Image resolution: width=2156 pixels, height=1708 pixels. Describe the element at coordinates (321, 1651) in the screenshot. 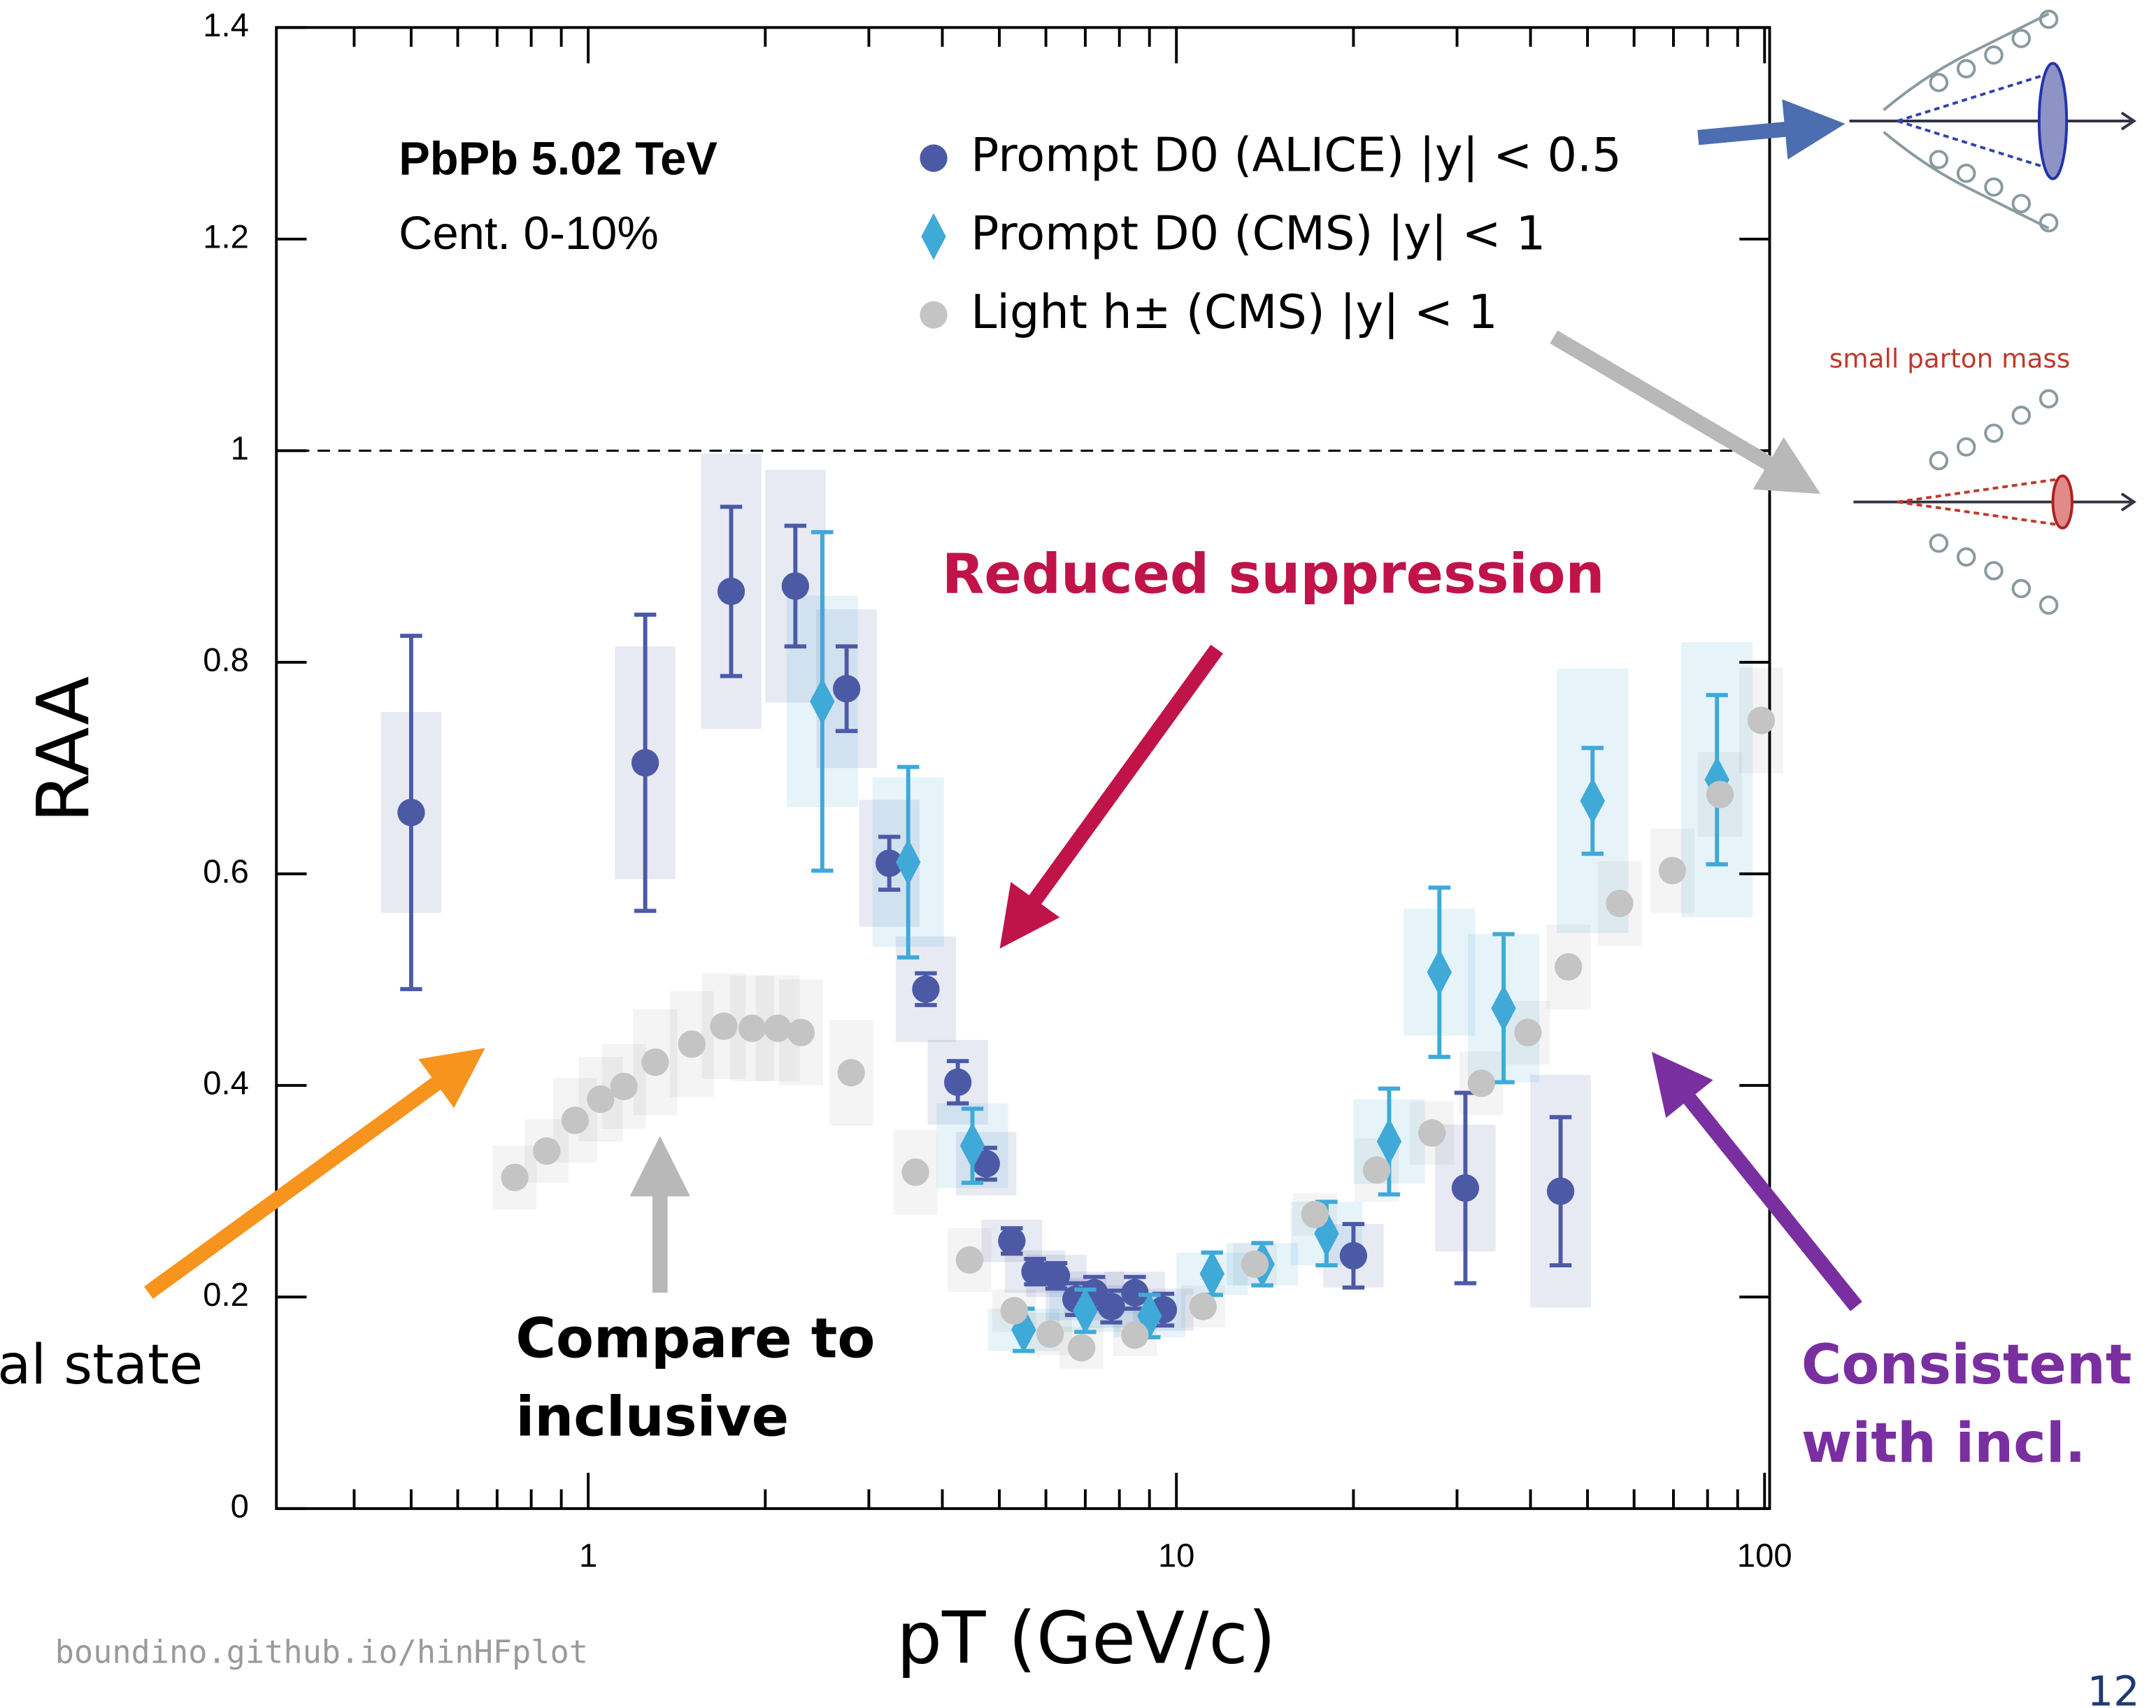

I see `source-url: boundino.github.io/hinHFplot` at that location.